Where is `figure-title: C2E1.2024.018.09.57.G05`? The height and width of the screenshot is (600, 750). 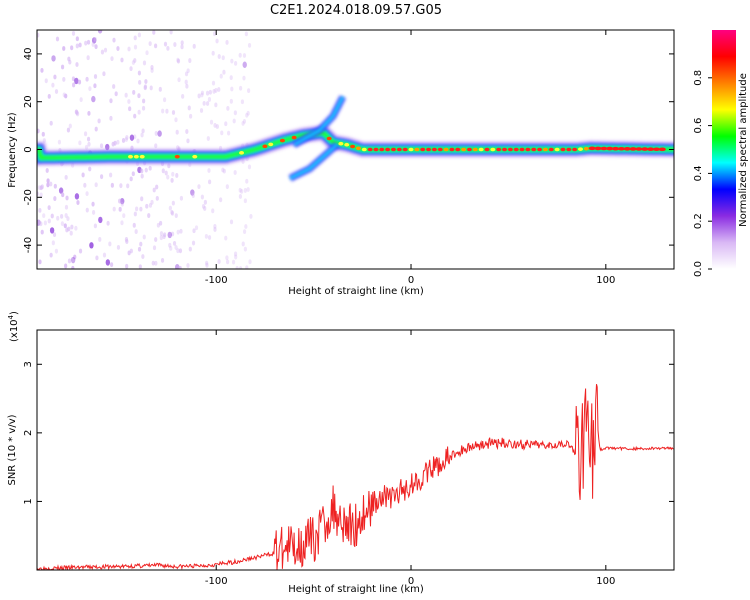
figure-title: C2E1.2024.018.09.57.G05 is located at coordinates (356, 10).